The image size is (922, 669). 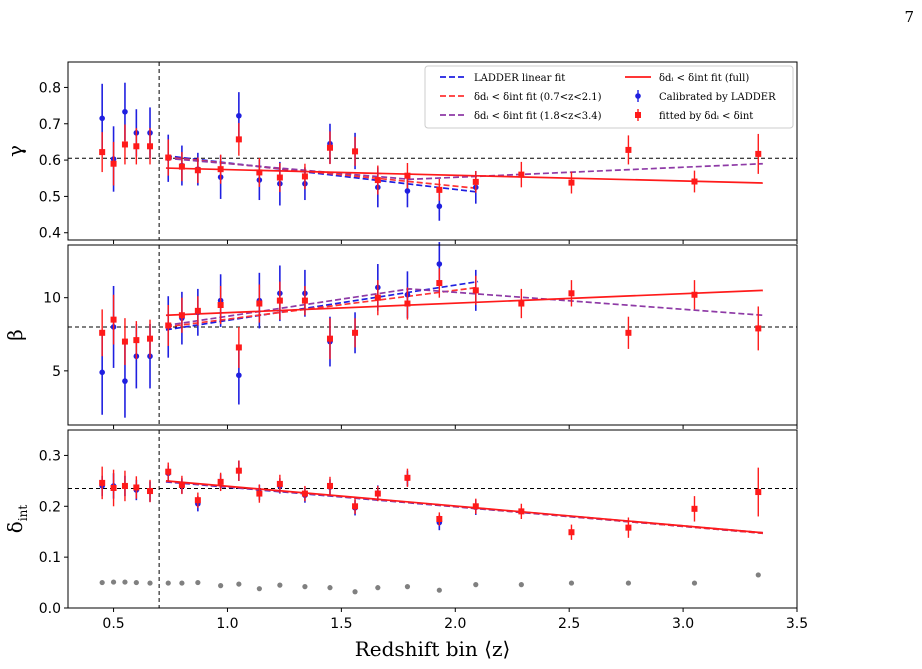 I want to click on y-tick-label: 0.2, so click(x=50, y=507).